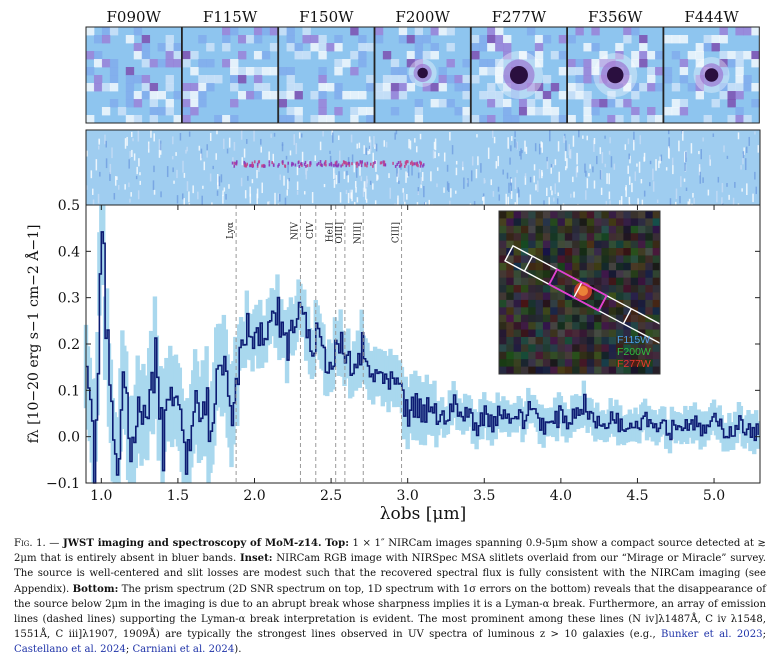 The width and height of the screenshot is (780, 658). What do you see at coordinates (103, 245) in the screenshot?
I see `error-band` at bounding box center [103, 245].